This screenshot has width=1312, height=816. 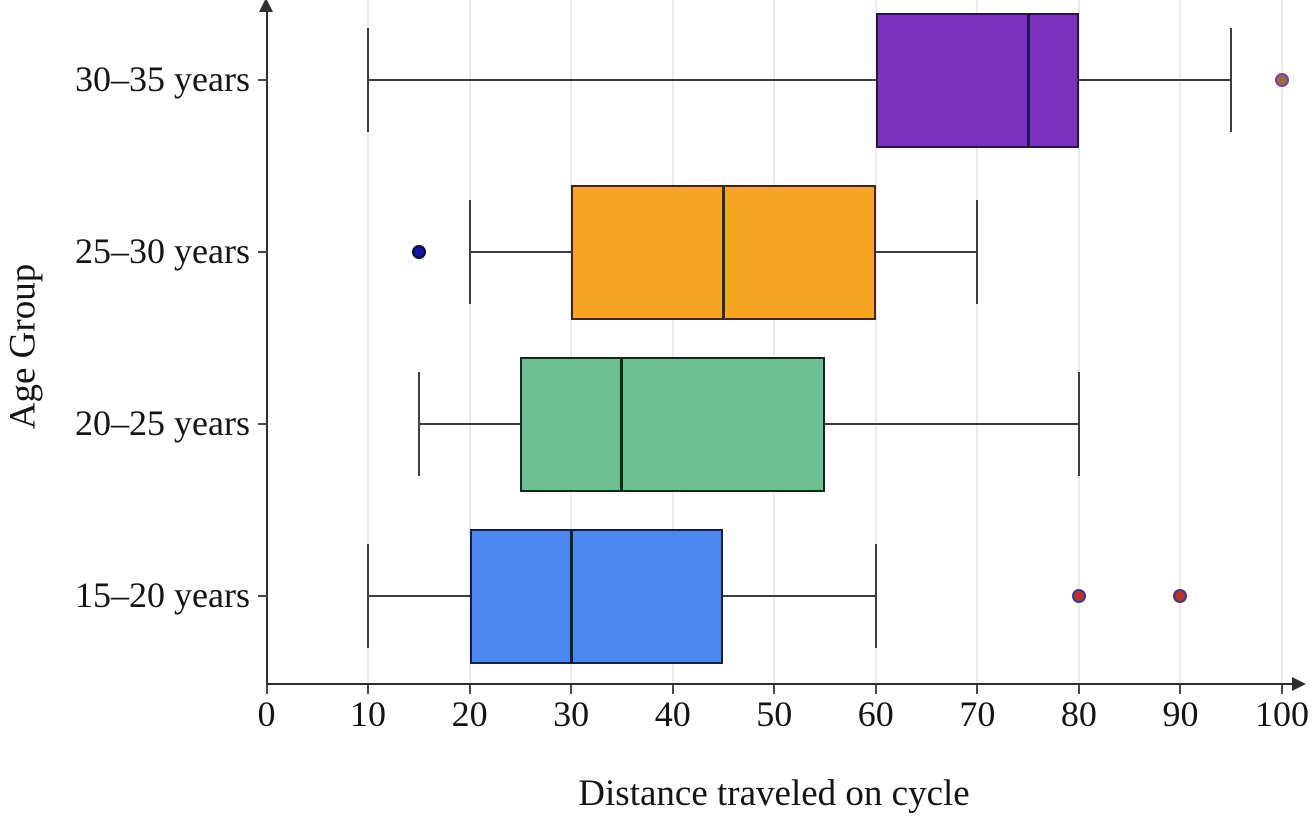 I want to click on median-line-15-20-years, so click(x=571, y=596).